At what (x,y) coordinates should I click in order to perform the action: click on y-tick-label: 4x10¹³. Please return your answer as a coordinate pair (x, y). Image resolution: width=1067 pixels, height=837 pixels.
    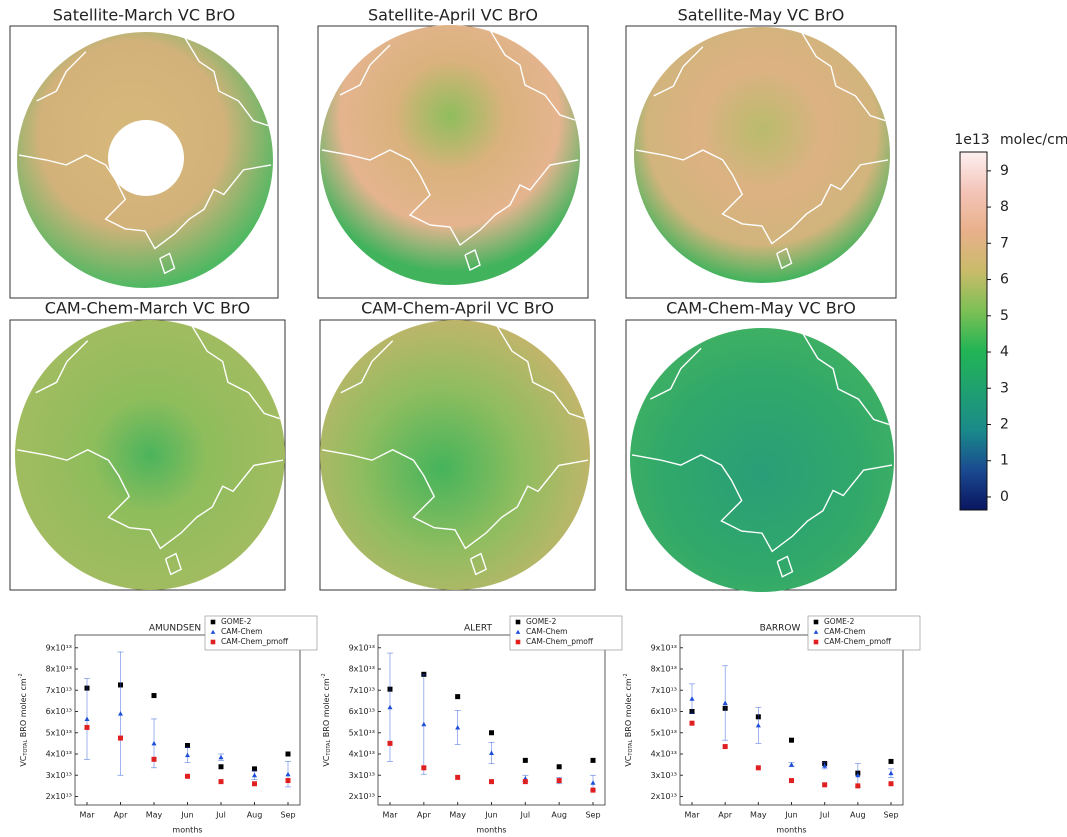
    Looking at the image, I should click on (59, 754).